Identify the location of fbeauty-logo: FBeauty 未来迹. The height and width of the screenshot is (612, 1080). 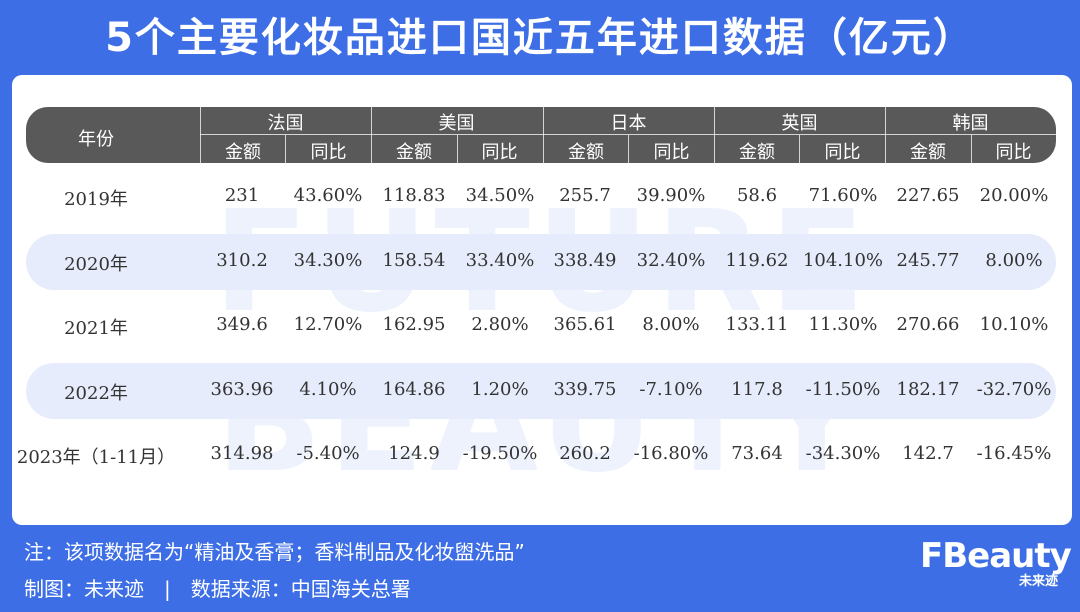
(996, 568).